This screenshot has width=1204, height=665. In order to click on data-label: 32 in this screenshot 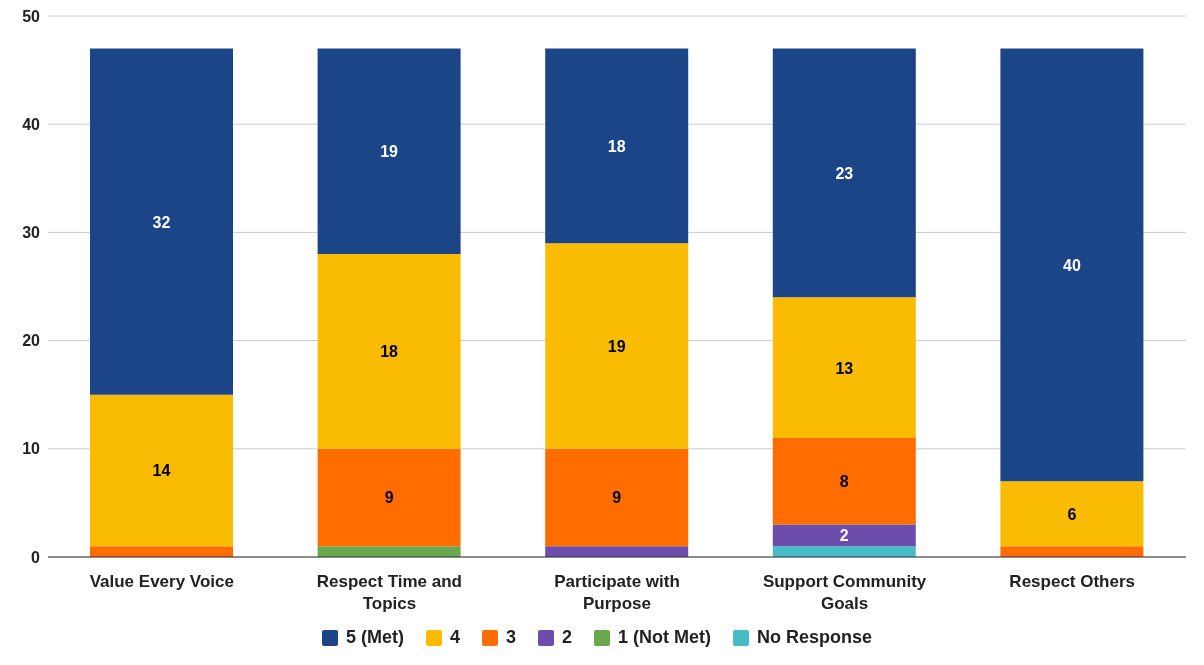, I will do `click(161, 222)`.